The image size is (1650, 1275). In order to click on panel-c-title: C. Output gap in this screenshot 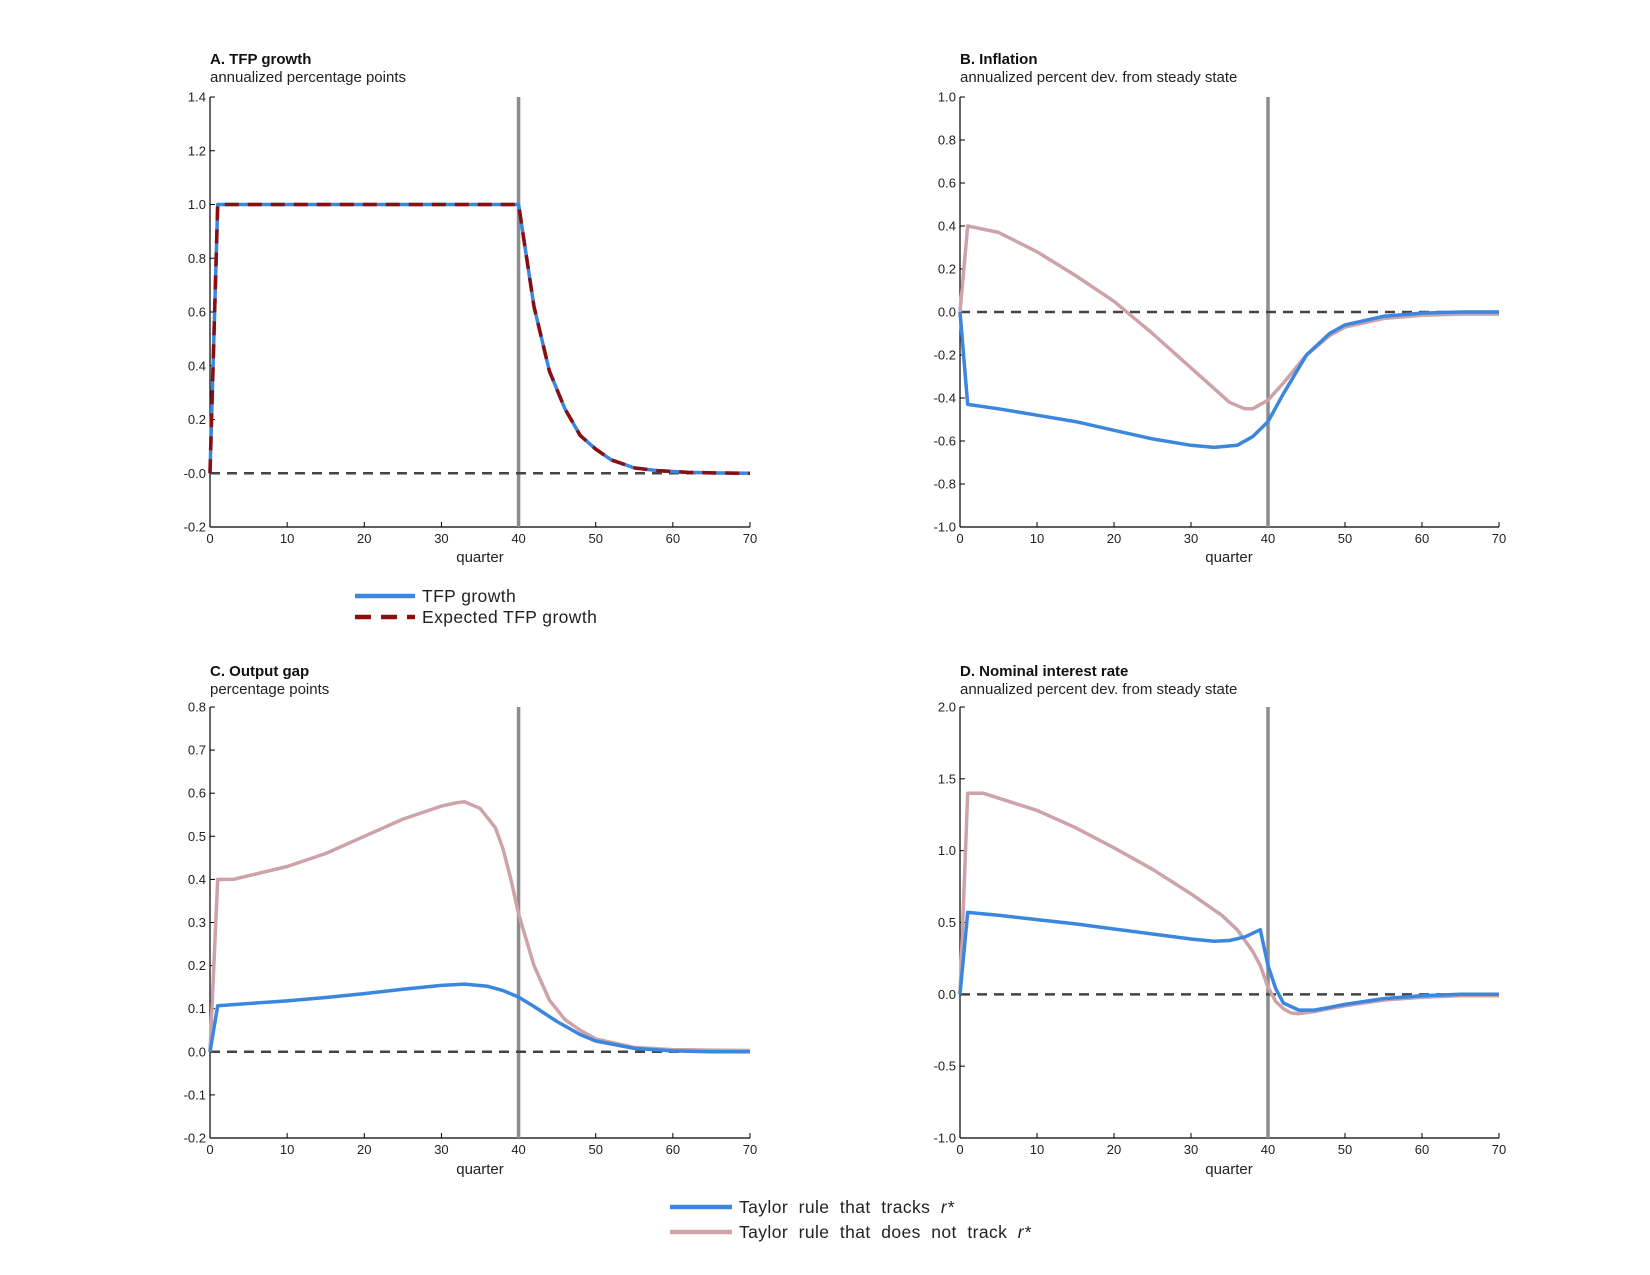, I will do `click(259, 671)`.